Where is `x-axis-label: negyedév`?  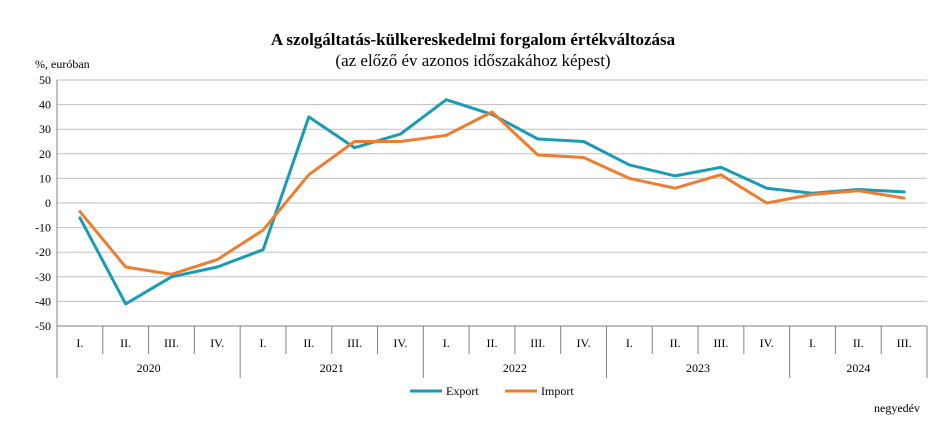
x-axis-label: negyedév is located at coordinates (897, 408).